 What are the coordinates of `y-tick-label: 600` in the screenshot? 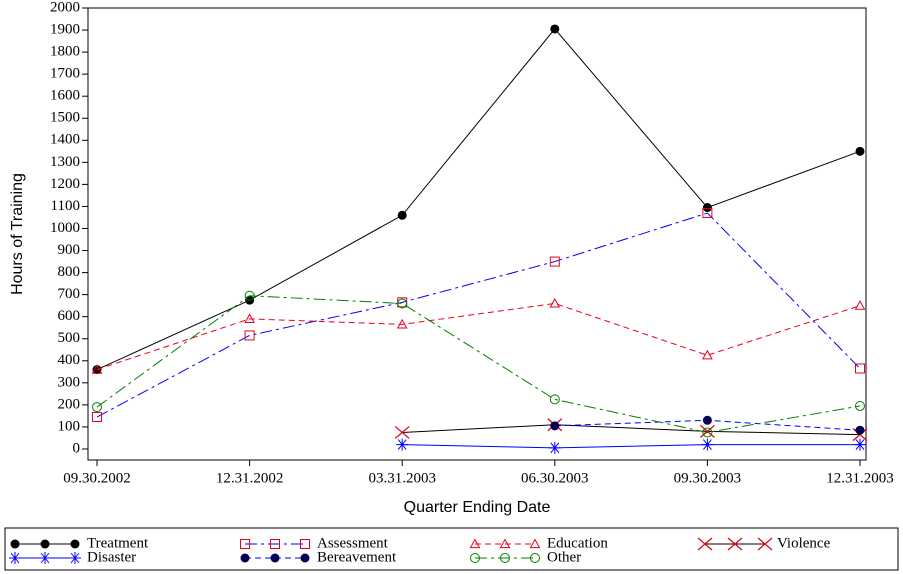 It's located at (69, 316).